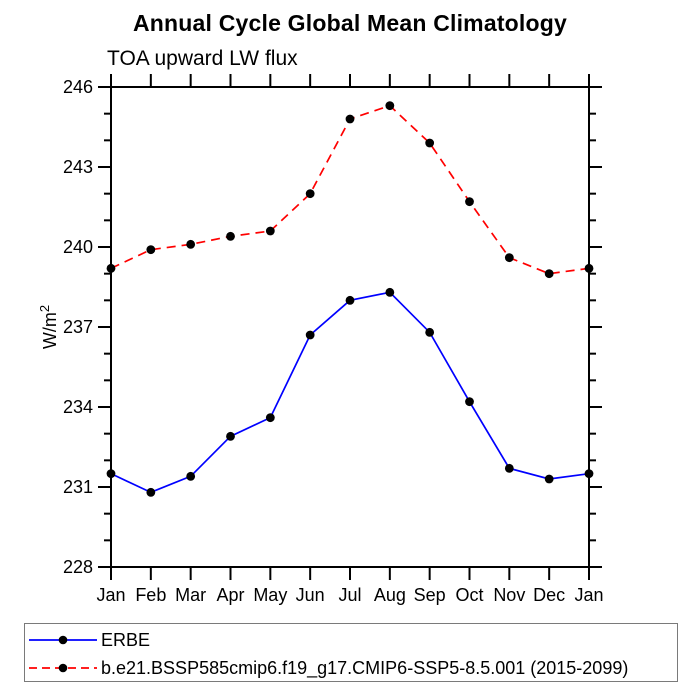  What do you see at coordinates (202, 58) in the screenshot?
I see `chart-subtitle: TOA upward LW flux` at bounding box center [202, 58].